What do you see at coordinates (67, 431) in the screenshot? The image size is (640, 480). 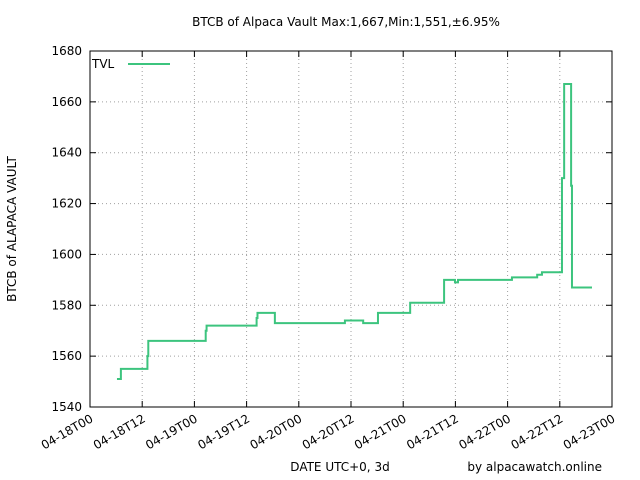 I see `x-tick-label: 04-18T00` at bounding box center [67, 431].